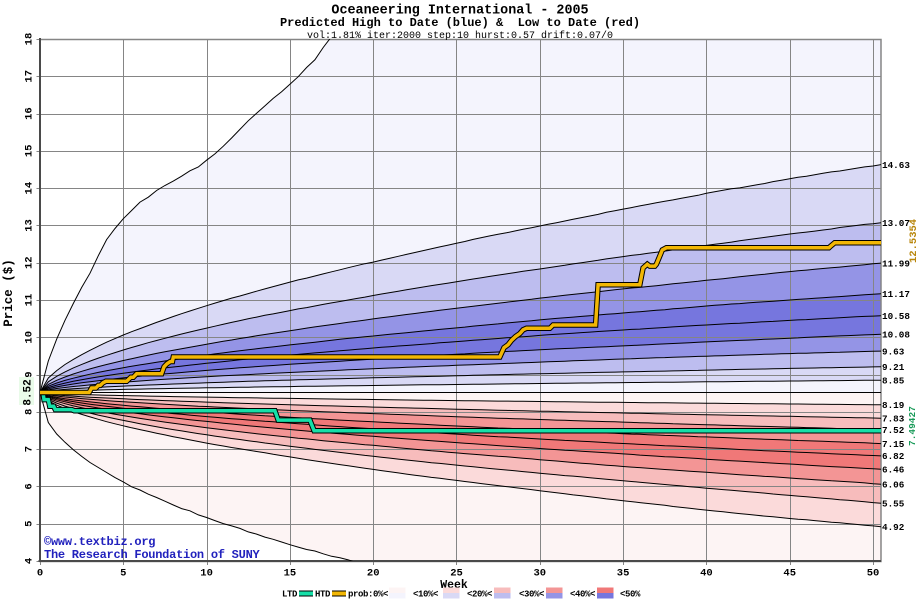  I want to click on svg-text: 8.19, so click(893, 405).